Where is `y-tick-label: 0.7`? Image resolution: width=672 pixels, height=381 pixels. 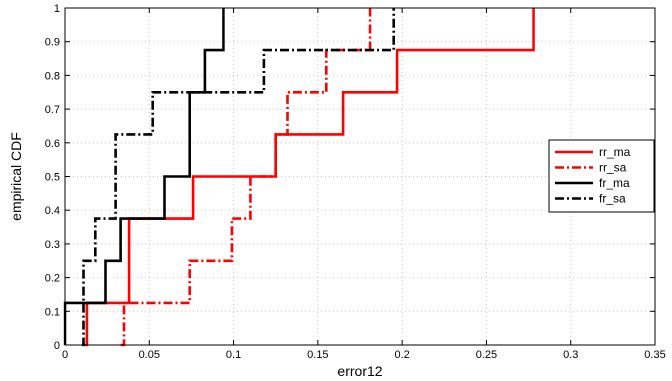 y-tick-label: 0.7 is located at coordinates (52, 110).